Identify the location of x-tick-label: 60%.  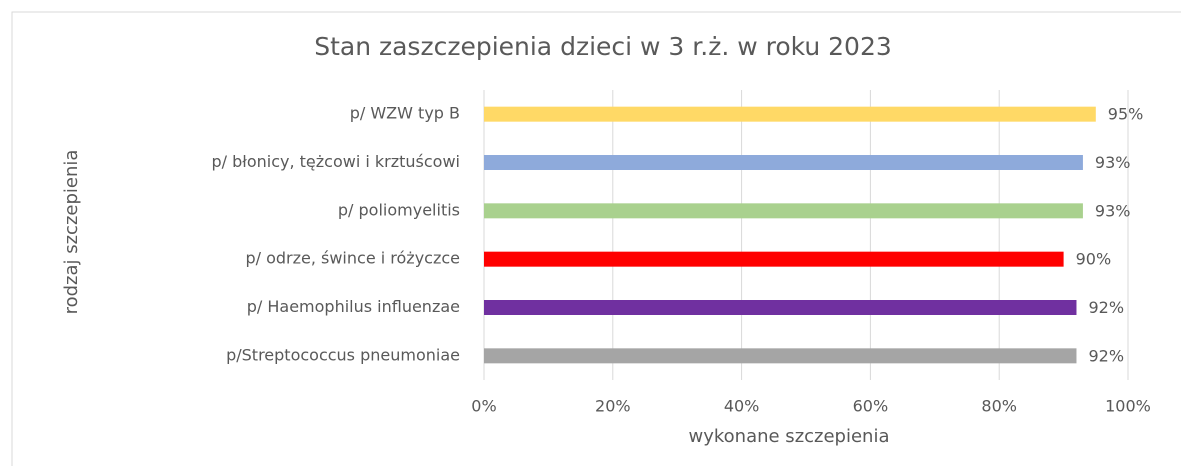
(871, 406).